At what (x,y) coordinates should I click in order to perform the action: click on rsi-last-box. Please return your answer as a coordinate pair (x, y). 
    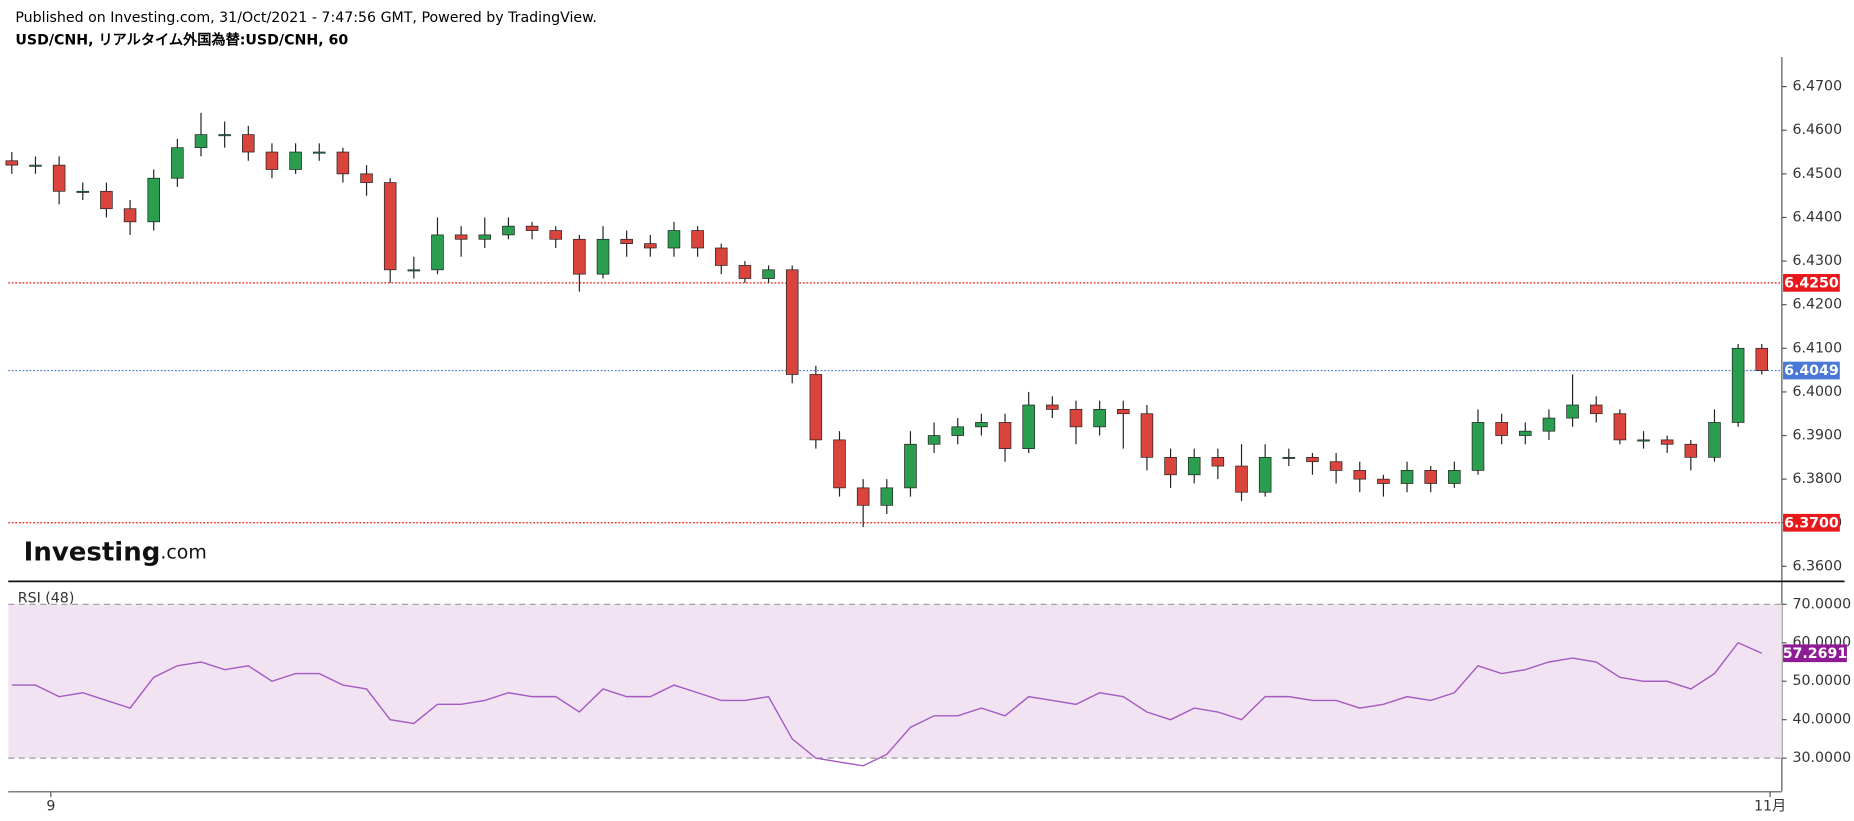
    Looking at the image, I should click on (1815, 653).